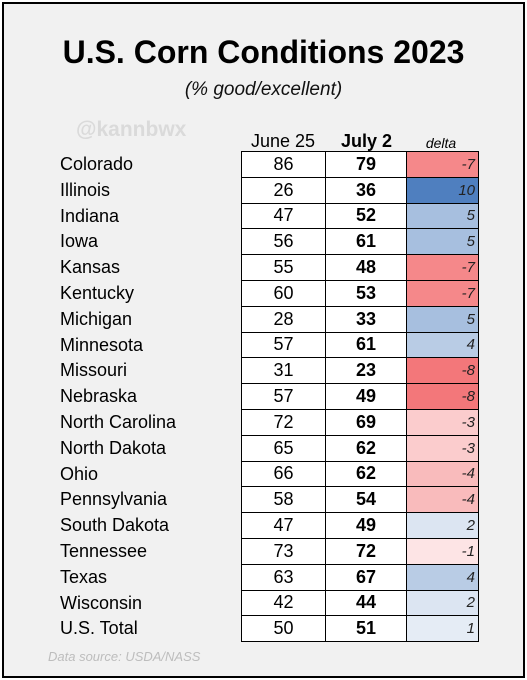 This screenshot has width=527, height=680. Describe the element at coordinates (283, 551) in the screenshot. I see `cell-june25: 73` at that location.